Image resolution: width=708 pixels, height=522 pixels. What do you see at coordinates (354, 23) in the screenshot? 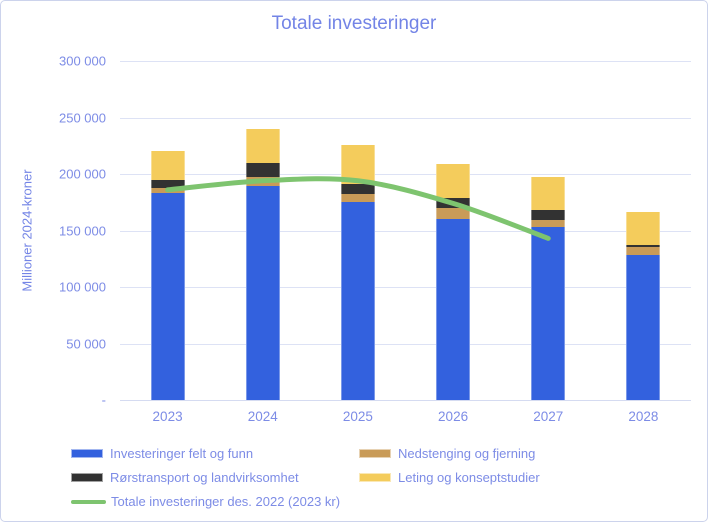
I see `chart-title: Totale investeringer` at bounding box center [354, 23].